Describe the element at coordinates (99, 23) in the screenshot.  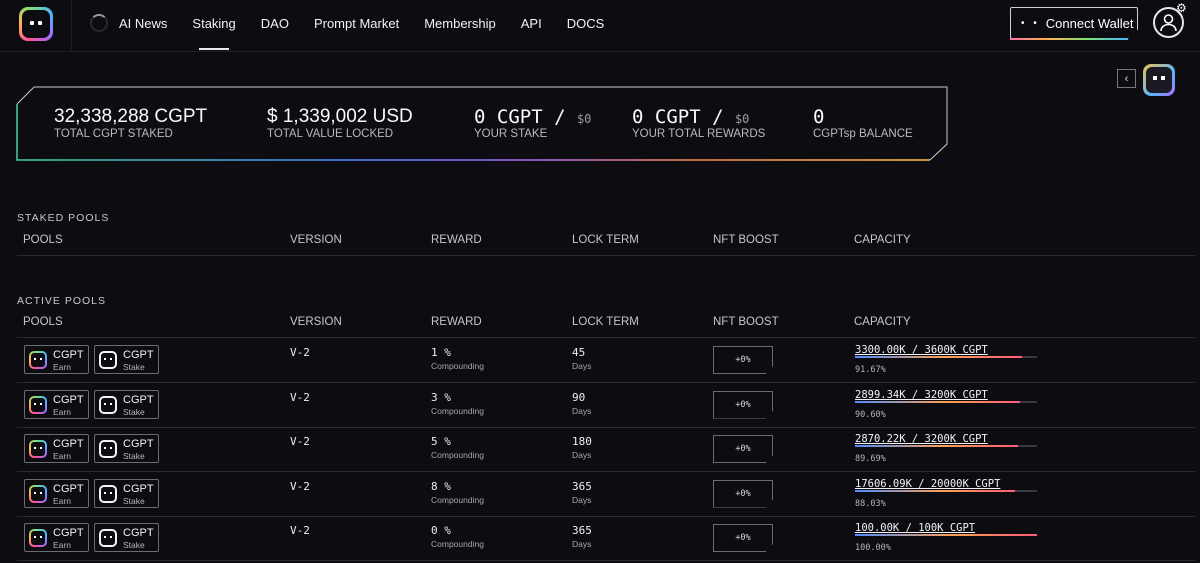
I see `loading-spinner-icon` at that location.